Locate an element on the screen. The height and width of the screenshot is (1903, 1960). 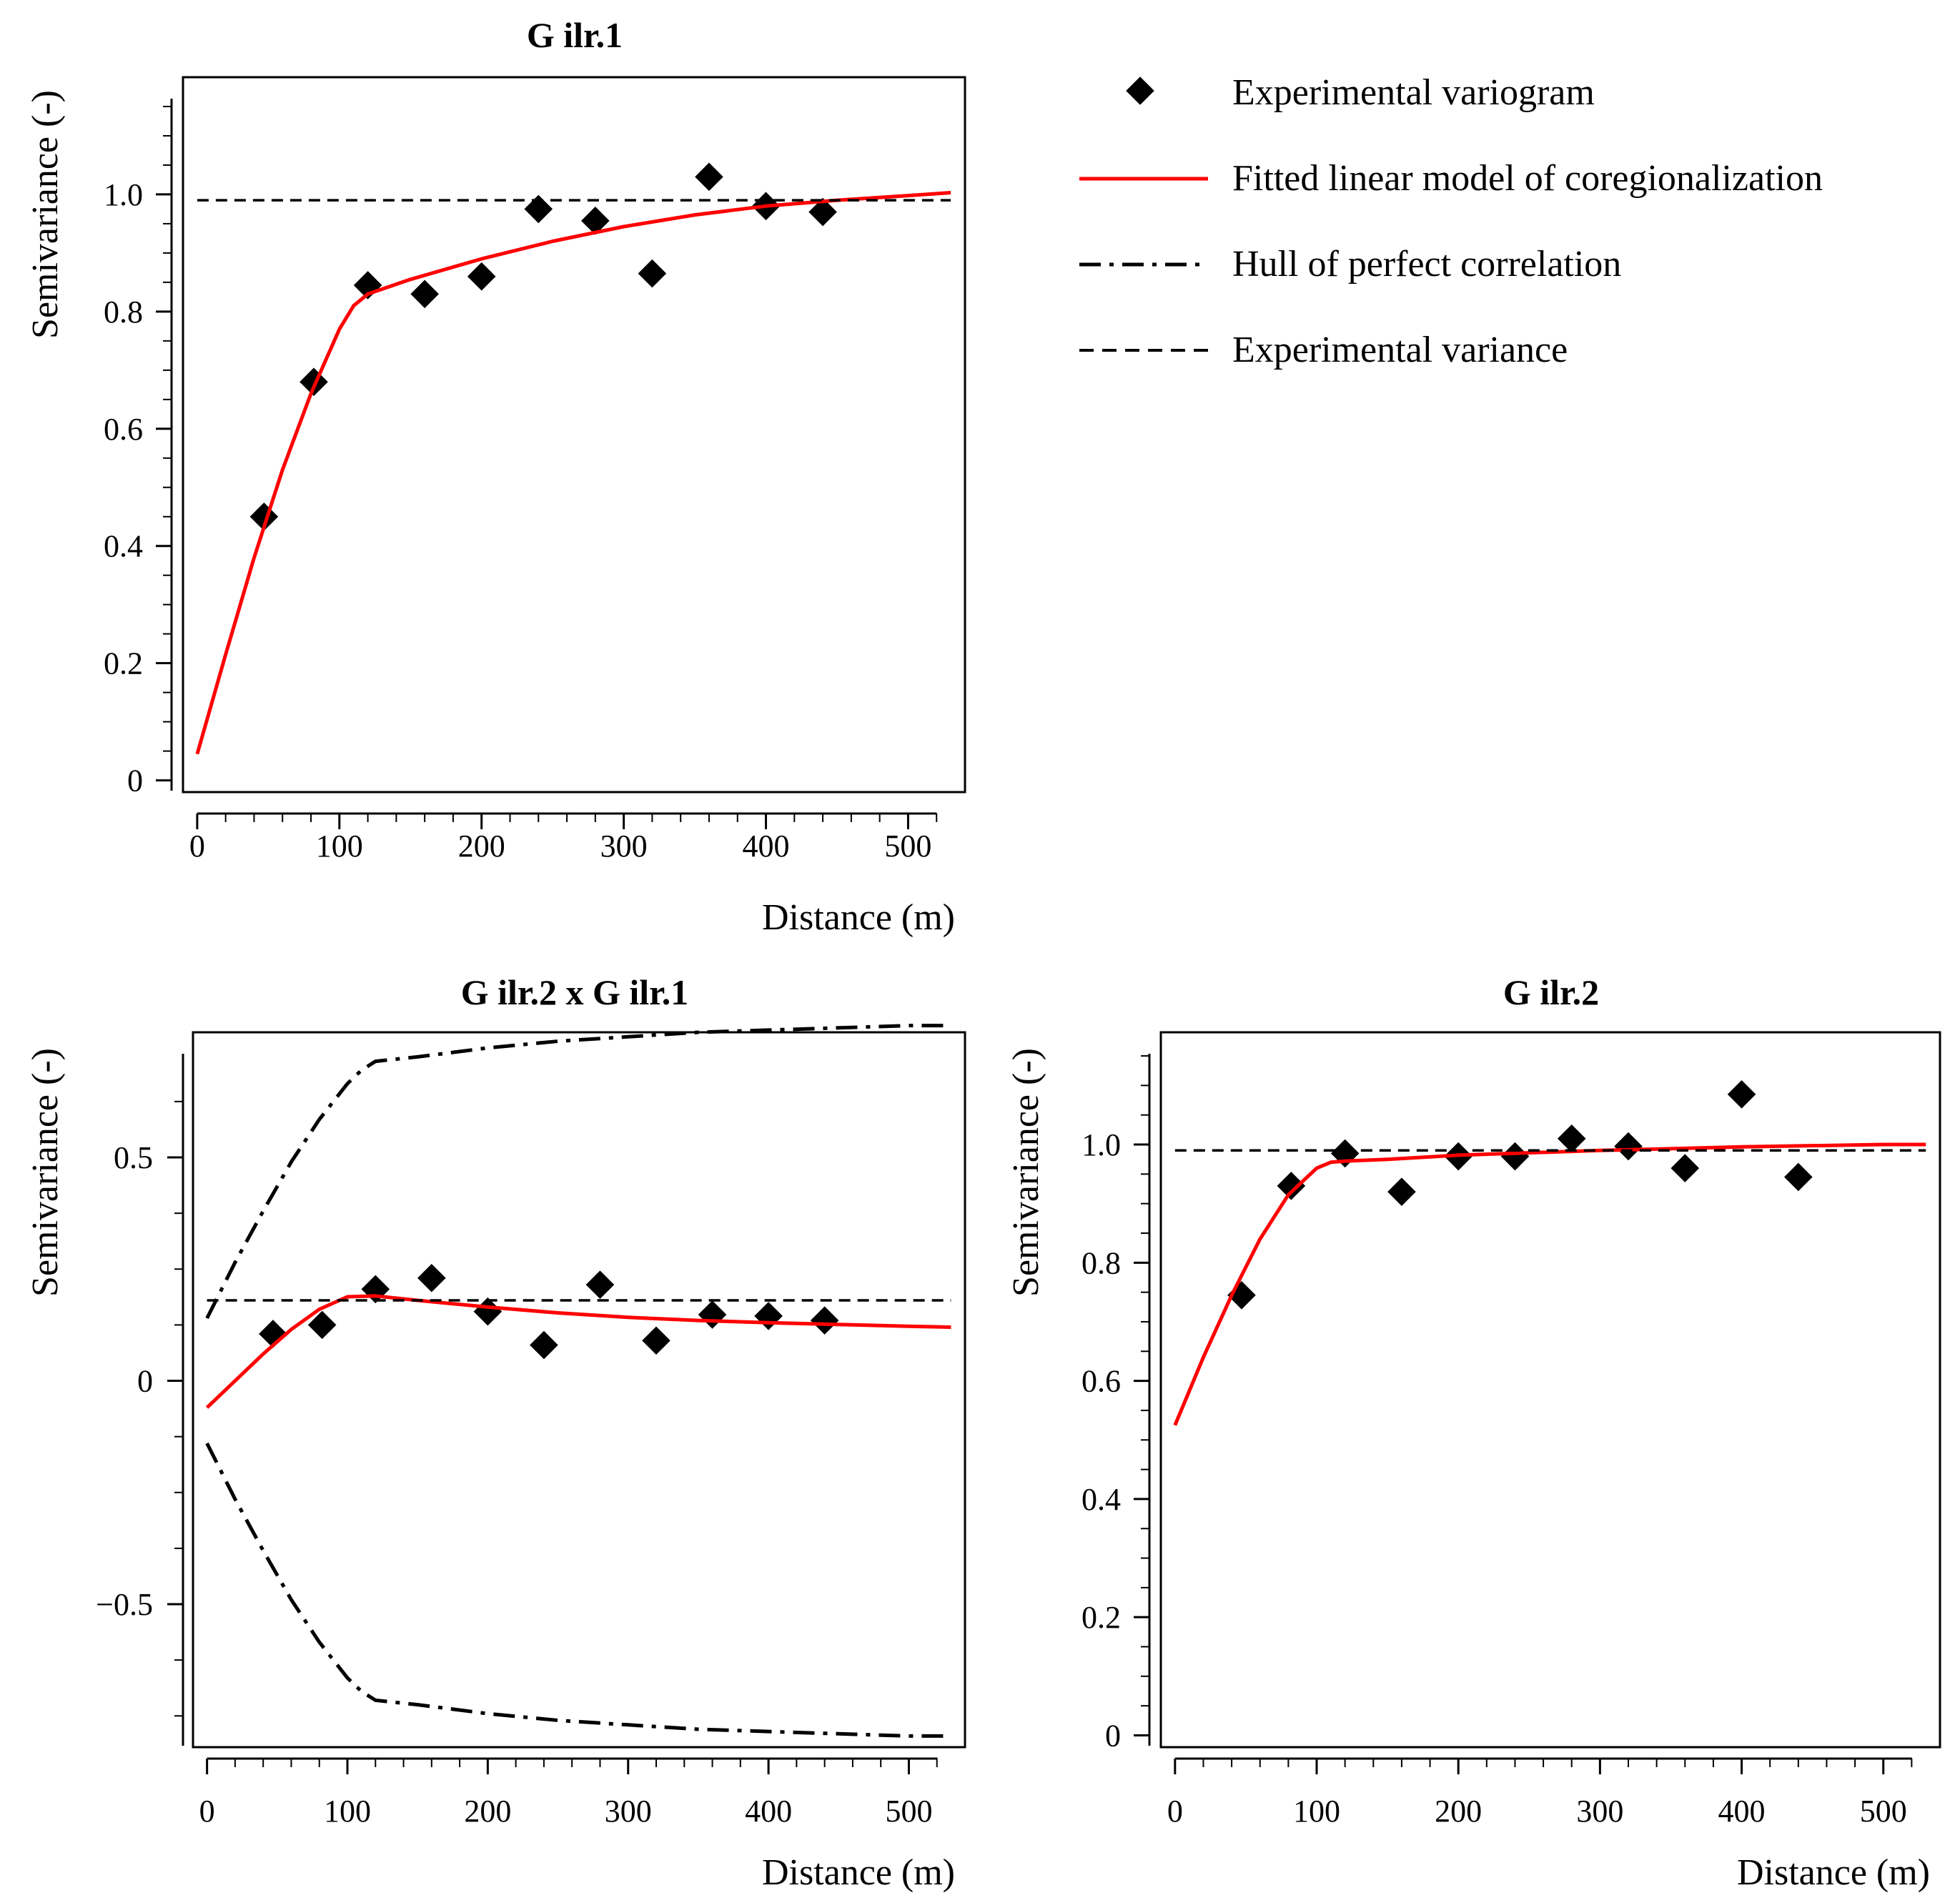
panel-2-series is located at coordinates (1549, 1252).